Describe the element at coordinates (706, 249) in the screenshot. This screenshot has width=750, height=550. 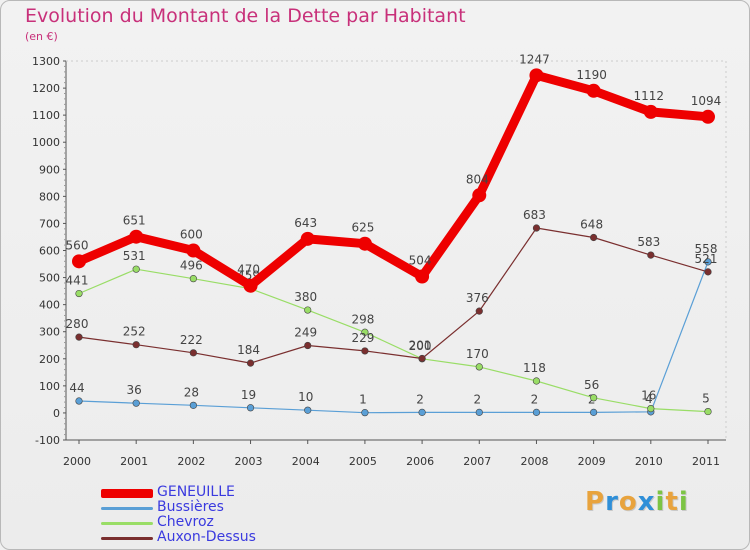
I see `data-label: 558` at that location.